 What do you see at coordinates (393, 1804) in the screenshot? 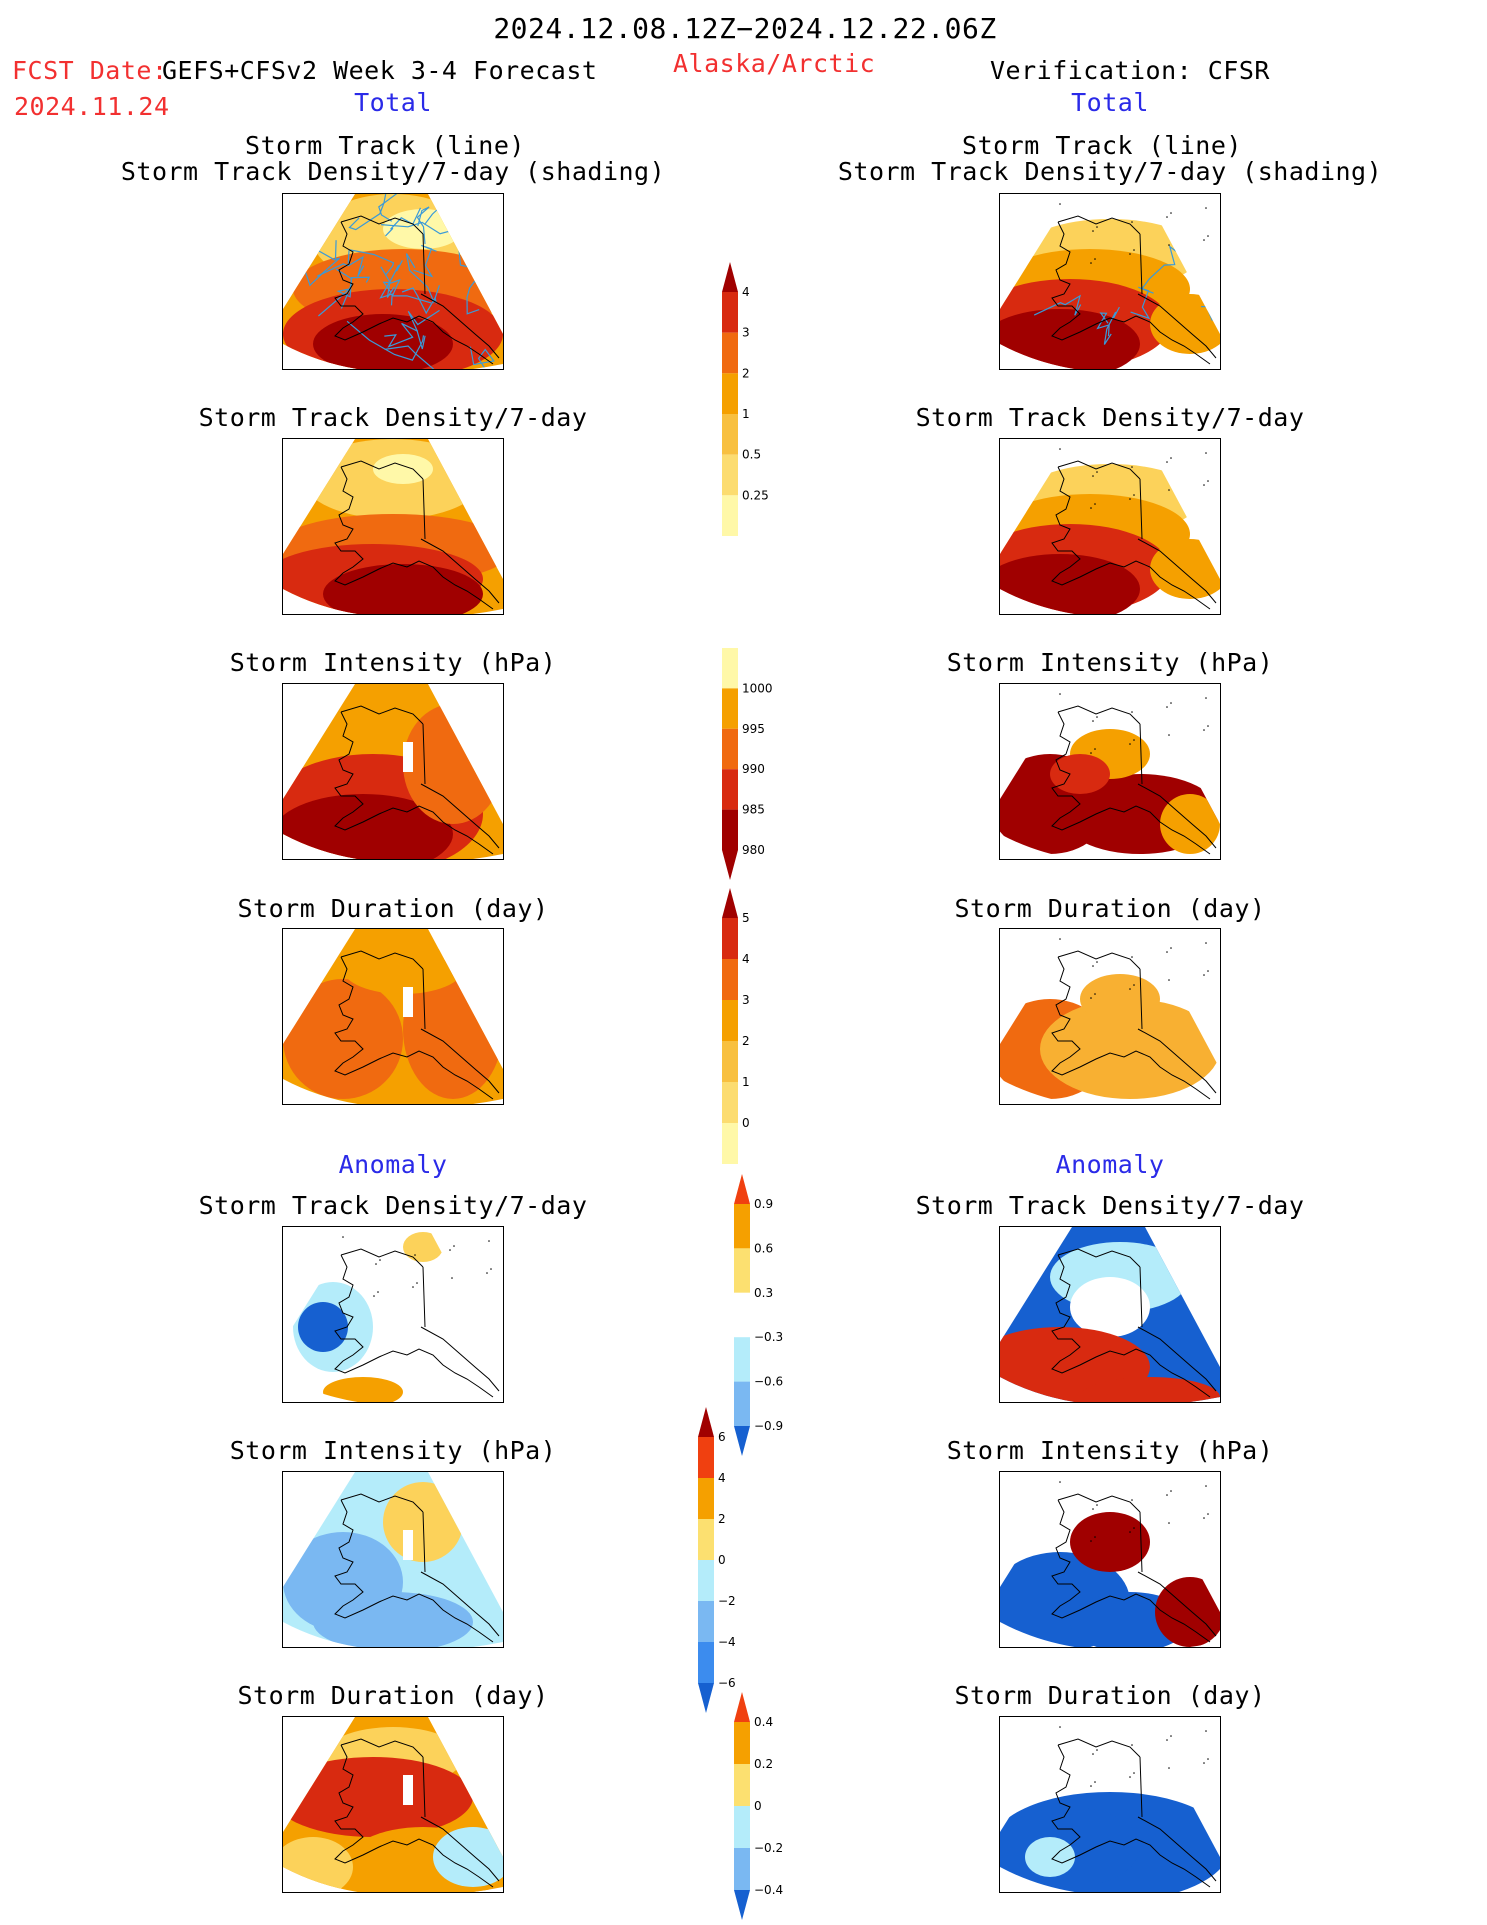
I see `map-duration-anomaly-forecast` at bounding box center [393, 1804].